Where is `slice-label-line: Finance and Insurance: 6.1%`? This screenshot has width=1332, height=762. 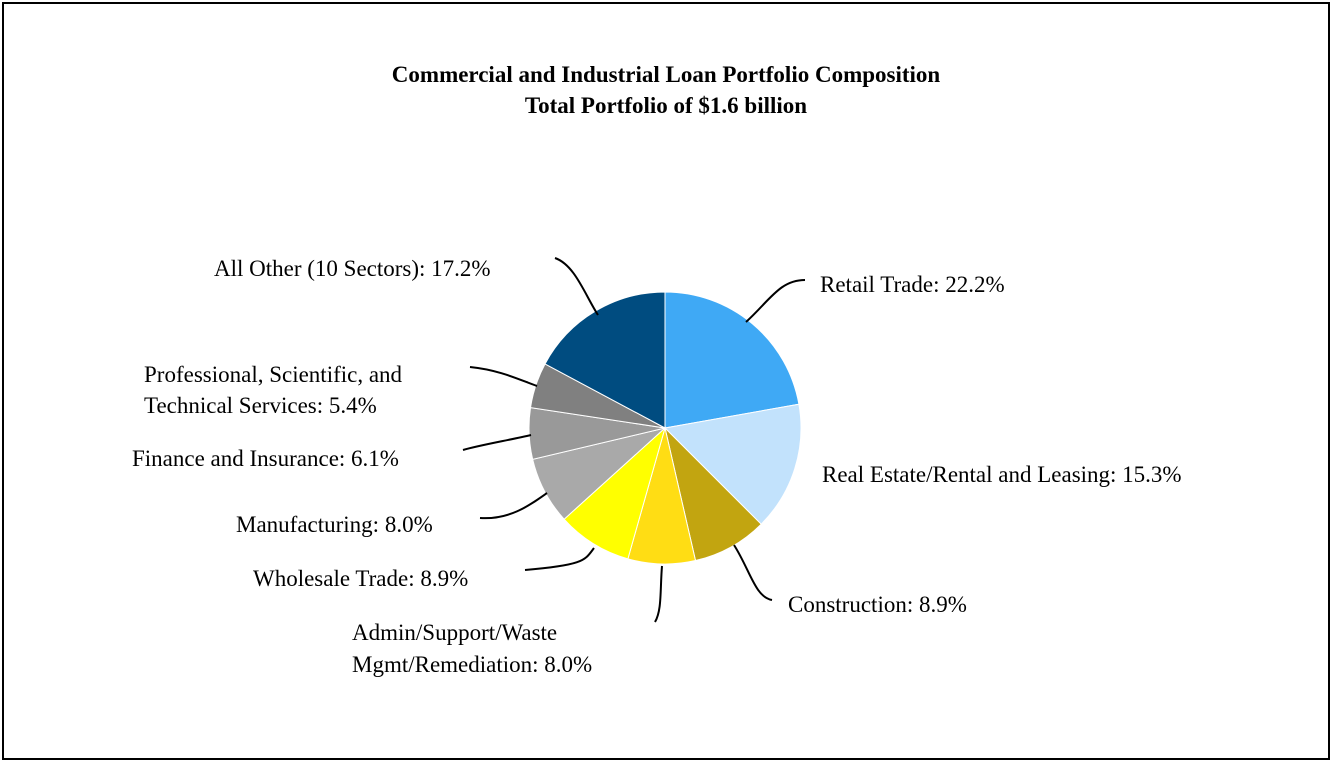
slice-label-line: Finance and Insurance: 6.1% is located at coordinates (265, 458).